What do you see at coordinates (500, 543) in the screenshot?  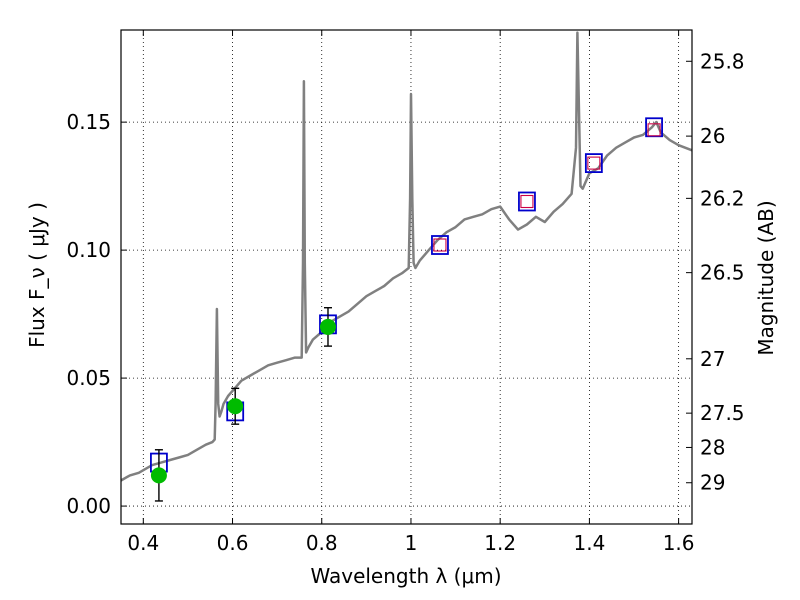 I see `x-tick-label: 1.2` at bounding box center [500, 543].